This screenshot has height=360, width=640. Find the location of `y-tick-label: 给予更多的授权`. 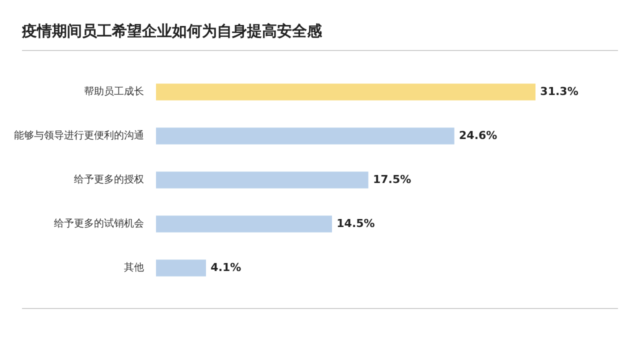

y-tick-label: 给予更多的授权 is located at coordinates (109, 180).